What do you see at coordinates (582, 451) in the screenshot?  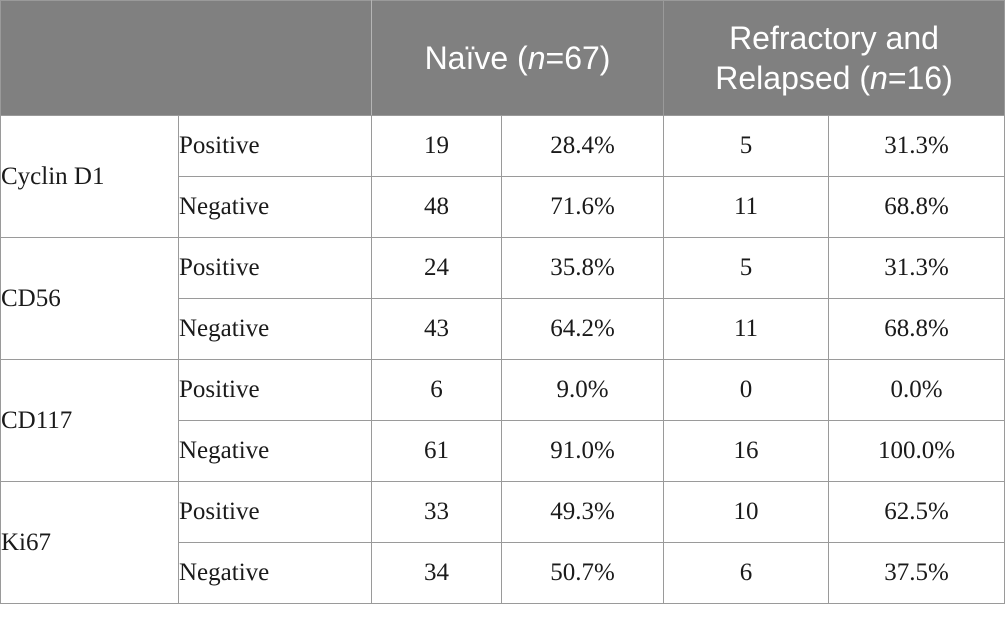 I see `naive-percent: 91.0%` at bounding box center [582, 451].